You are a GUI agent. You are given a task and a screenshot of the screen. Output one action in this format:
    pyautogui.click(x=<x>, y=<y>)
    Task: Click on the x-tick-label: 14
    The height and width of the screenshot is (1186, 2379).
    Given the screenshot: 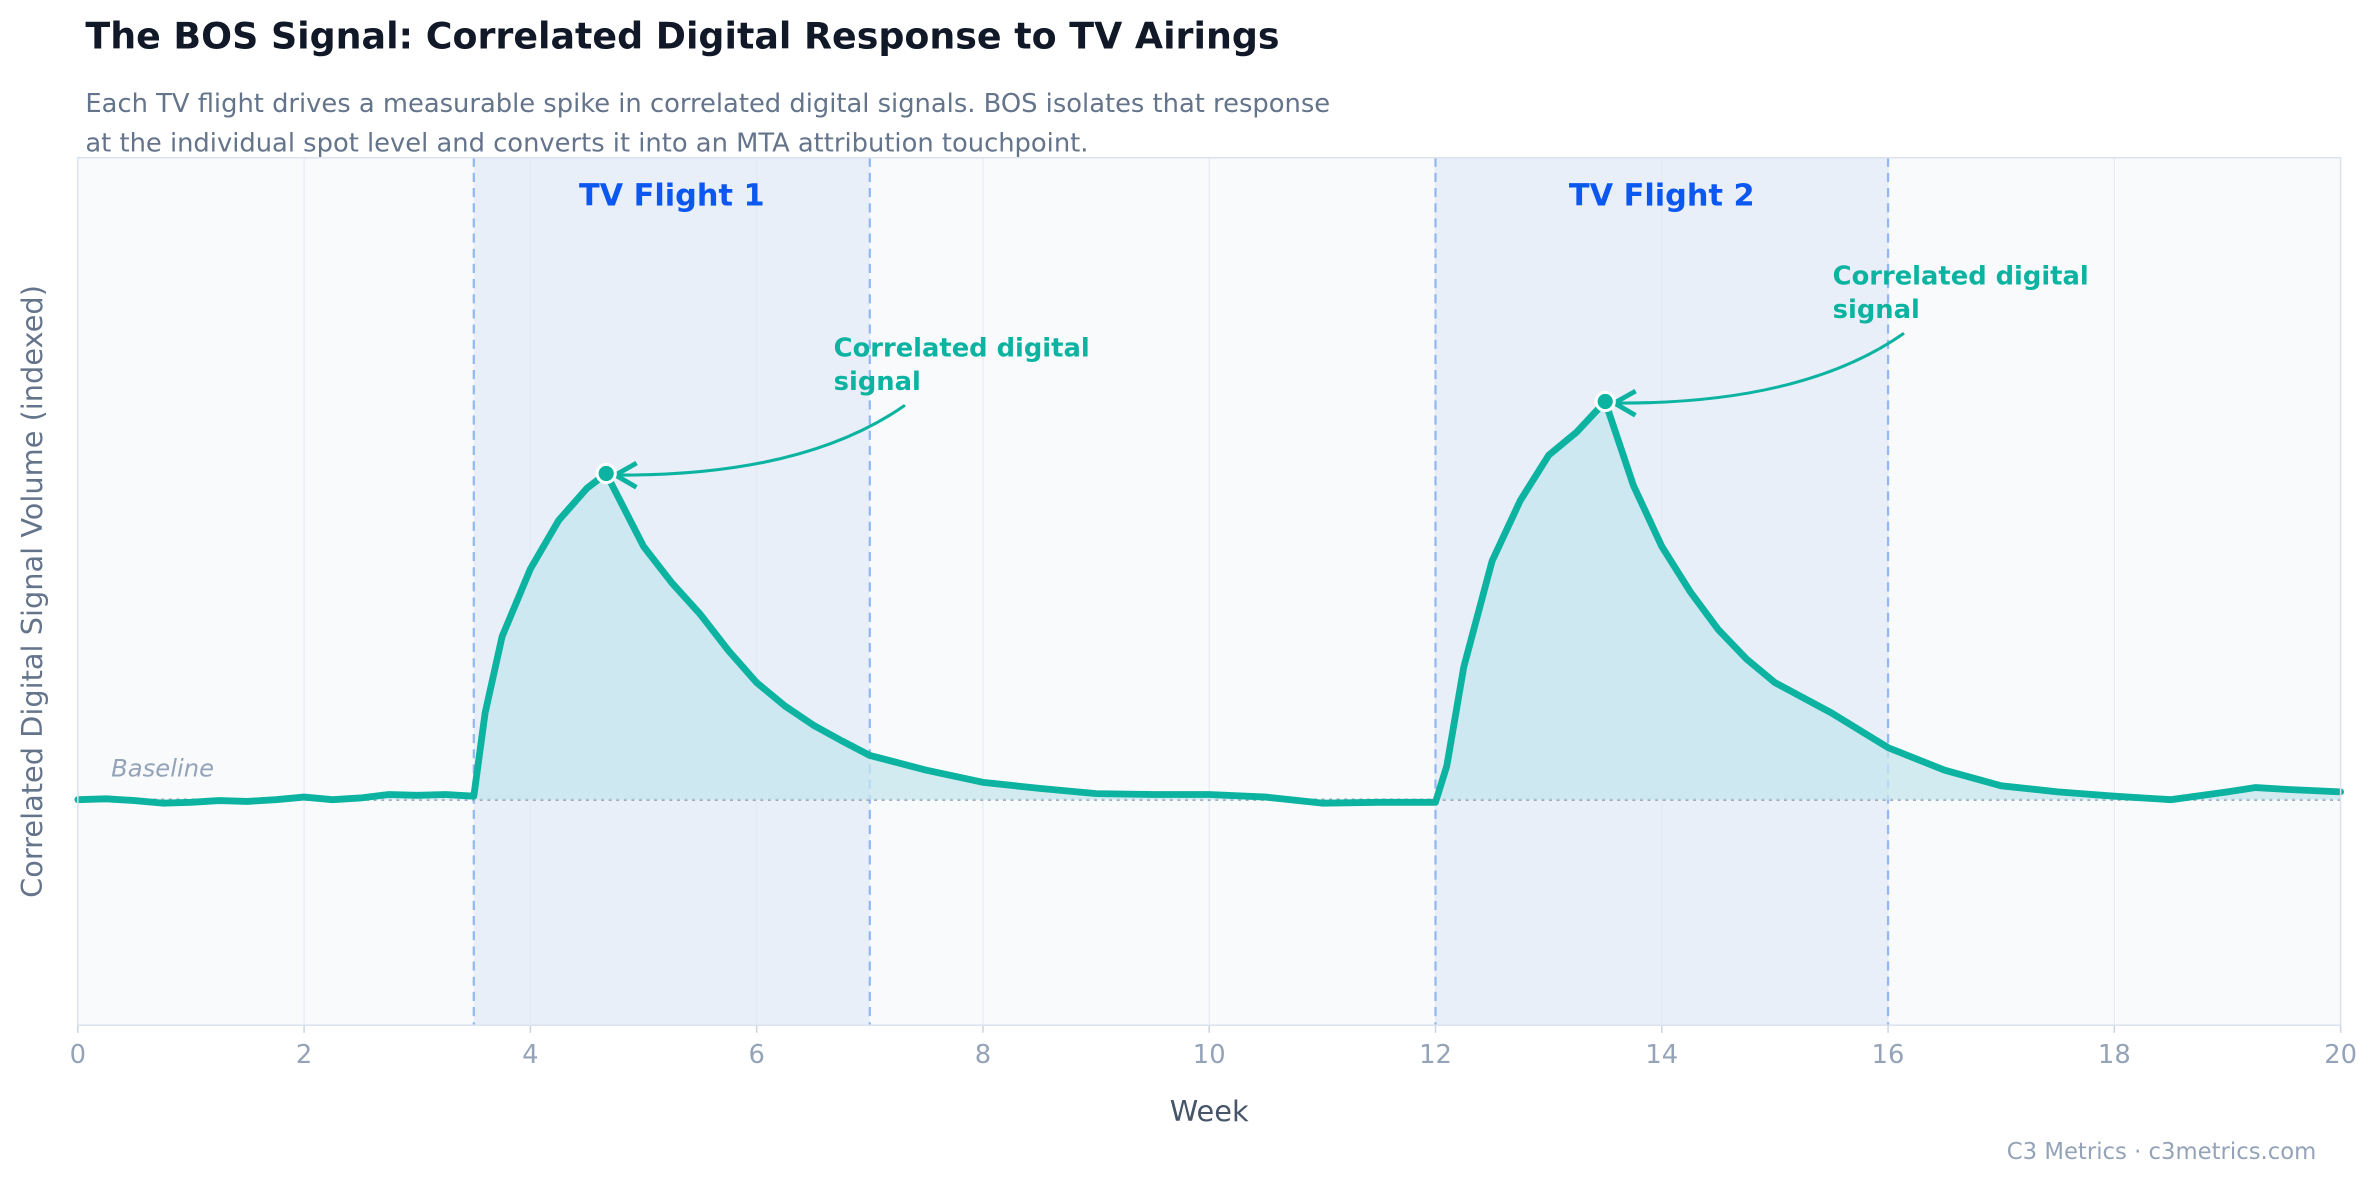 What is the action you would take?
    pyautogui.click(x=1661, y=1055)
    